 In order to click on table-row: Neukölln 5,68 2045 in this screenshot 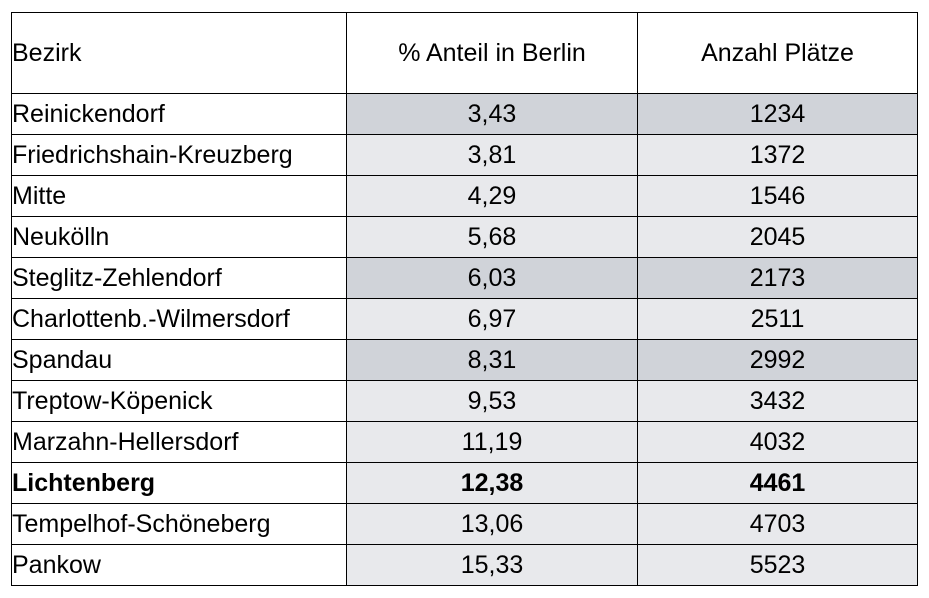, I will do `click(464, 237)`.